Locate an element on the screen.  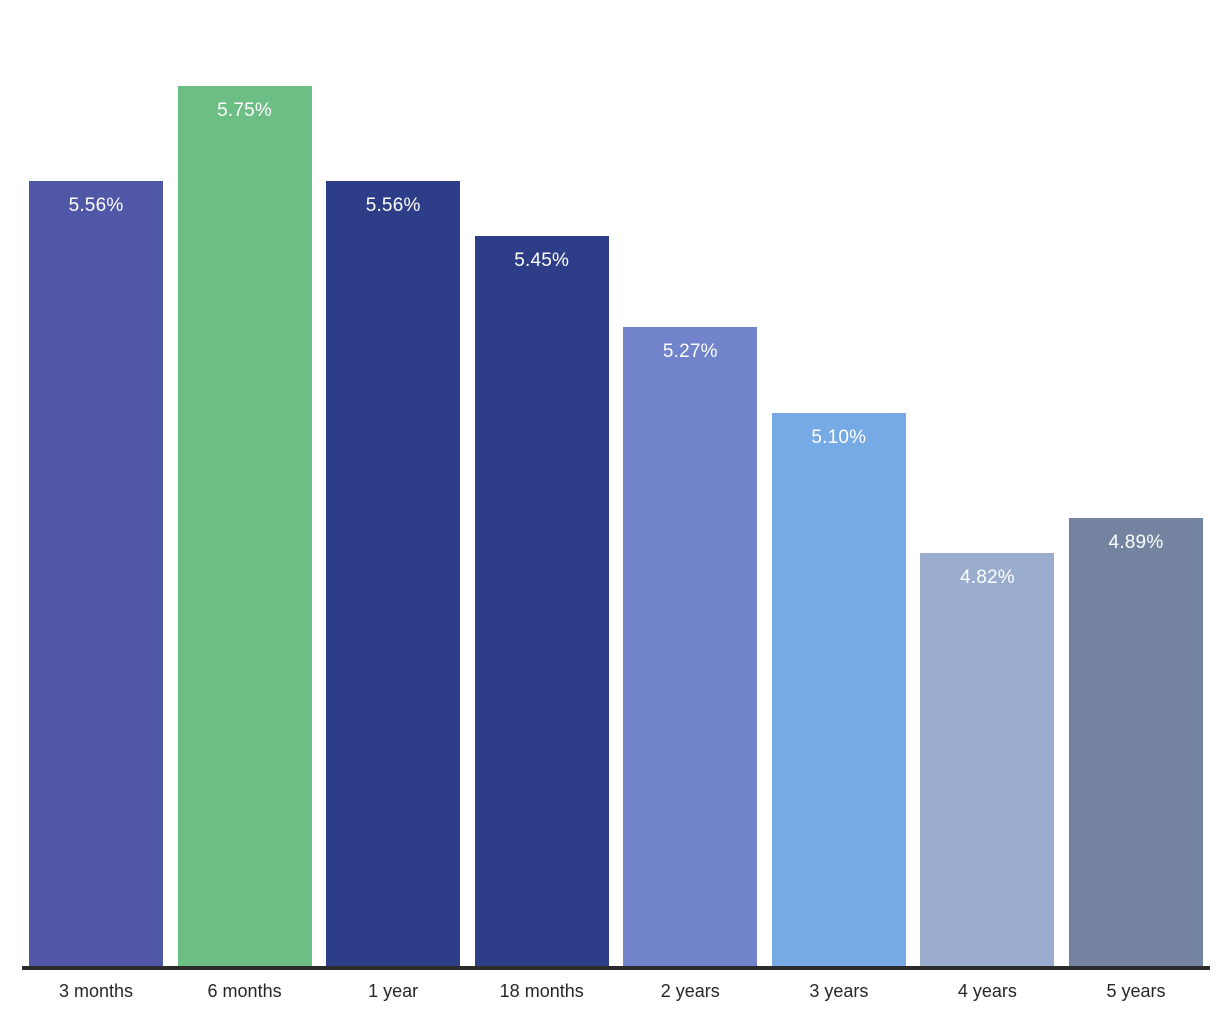
x-axis-label-6-months: 6 months is located at coordinates (244, 991).